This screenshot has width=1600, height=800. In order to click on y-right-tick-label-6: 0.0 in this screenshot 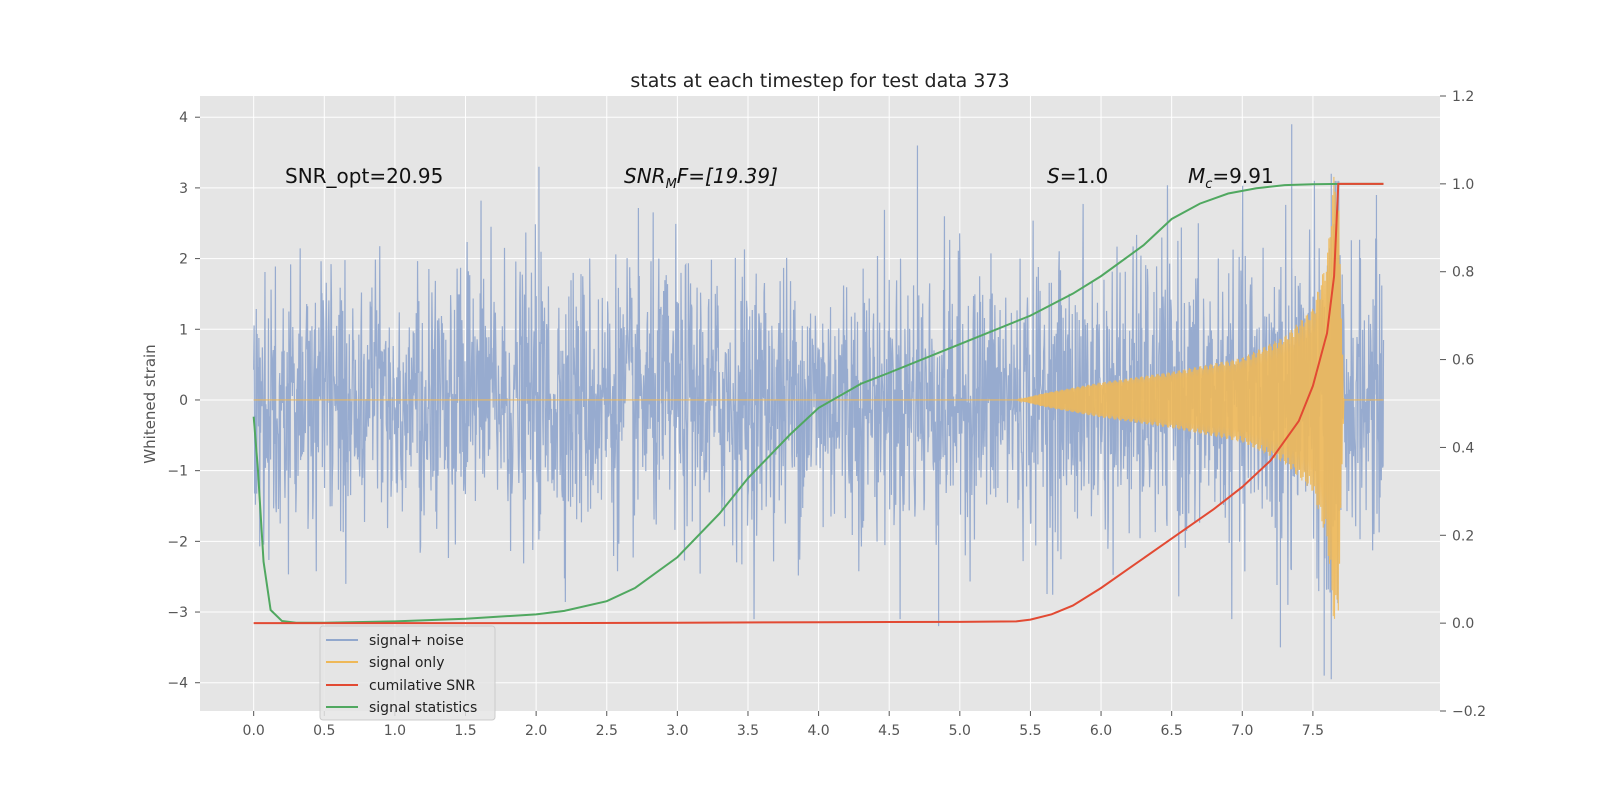, I will do `click(1463, 624)`.